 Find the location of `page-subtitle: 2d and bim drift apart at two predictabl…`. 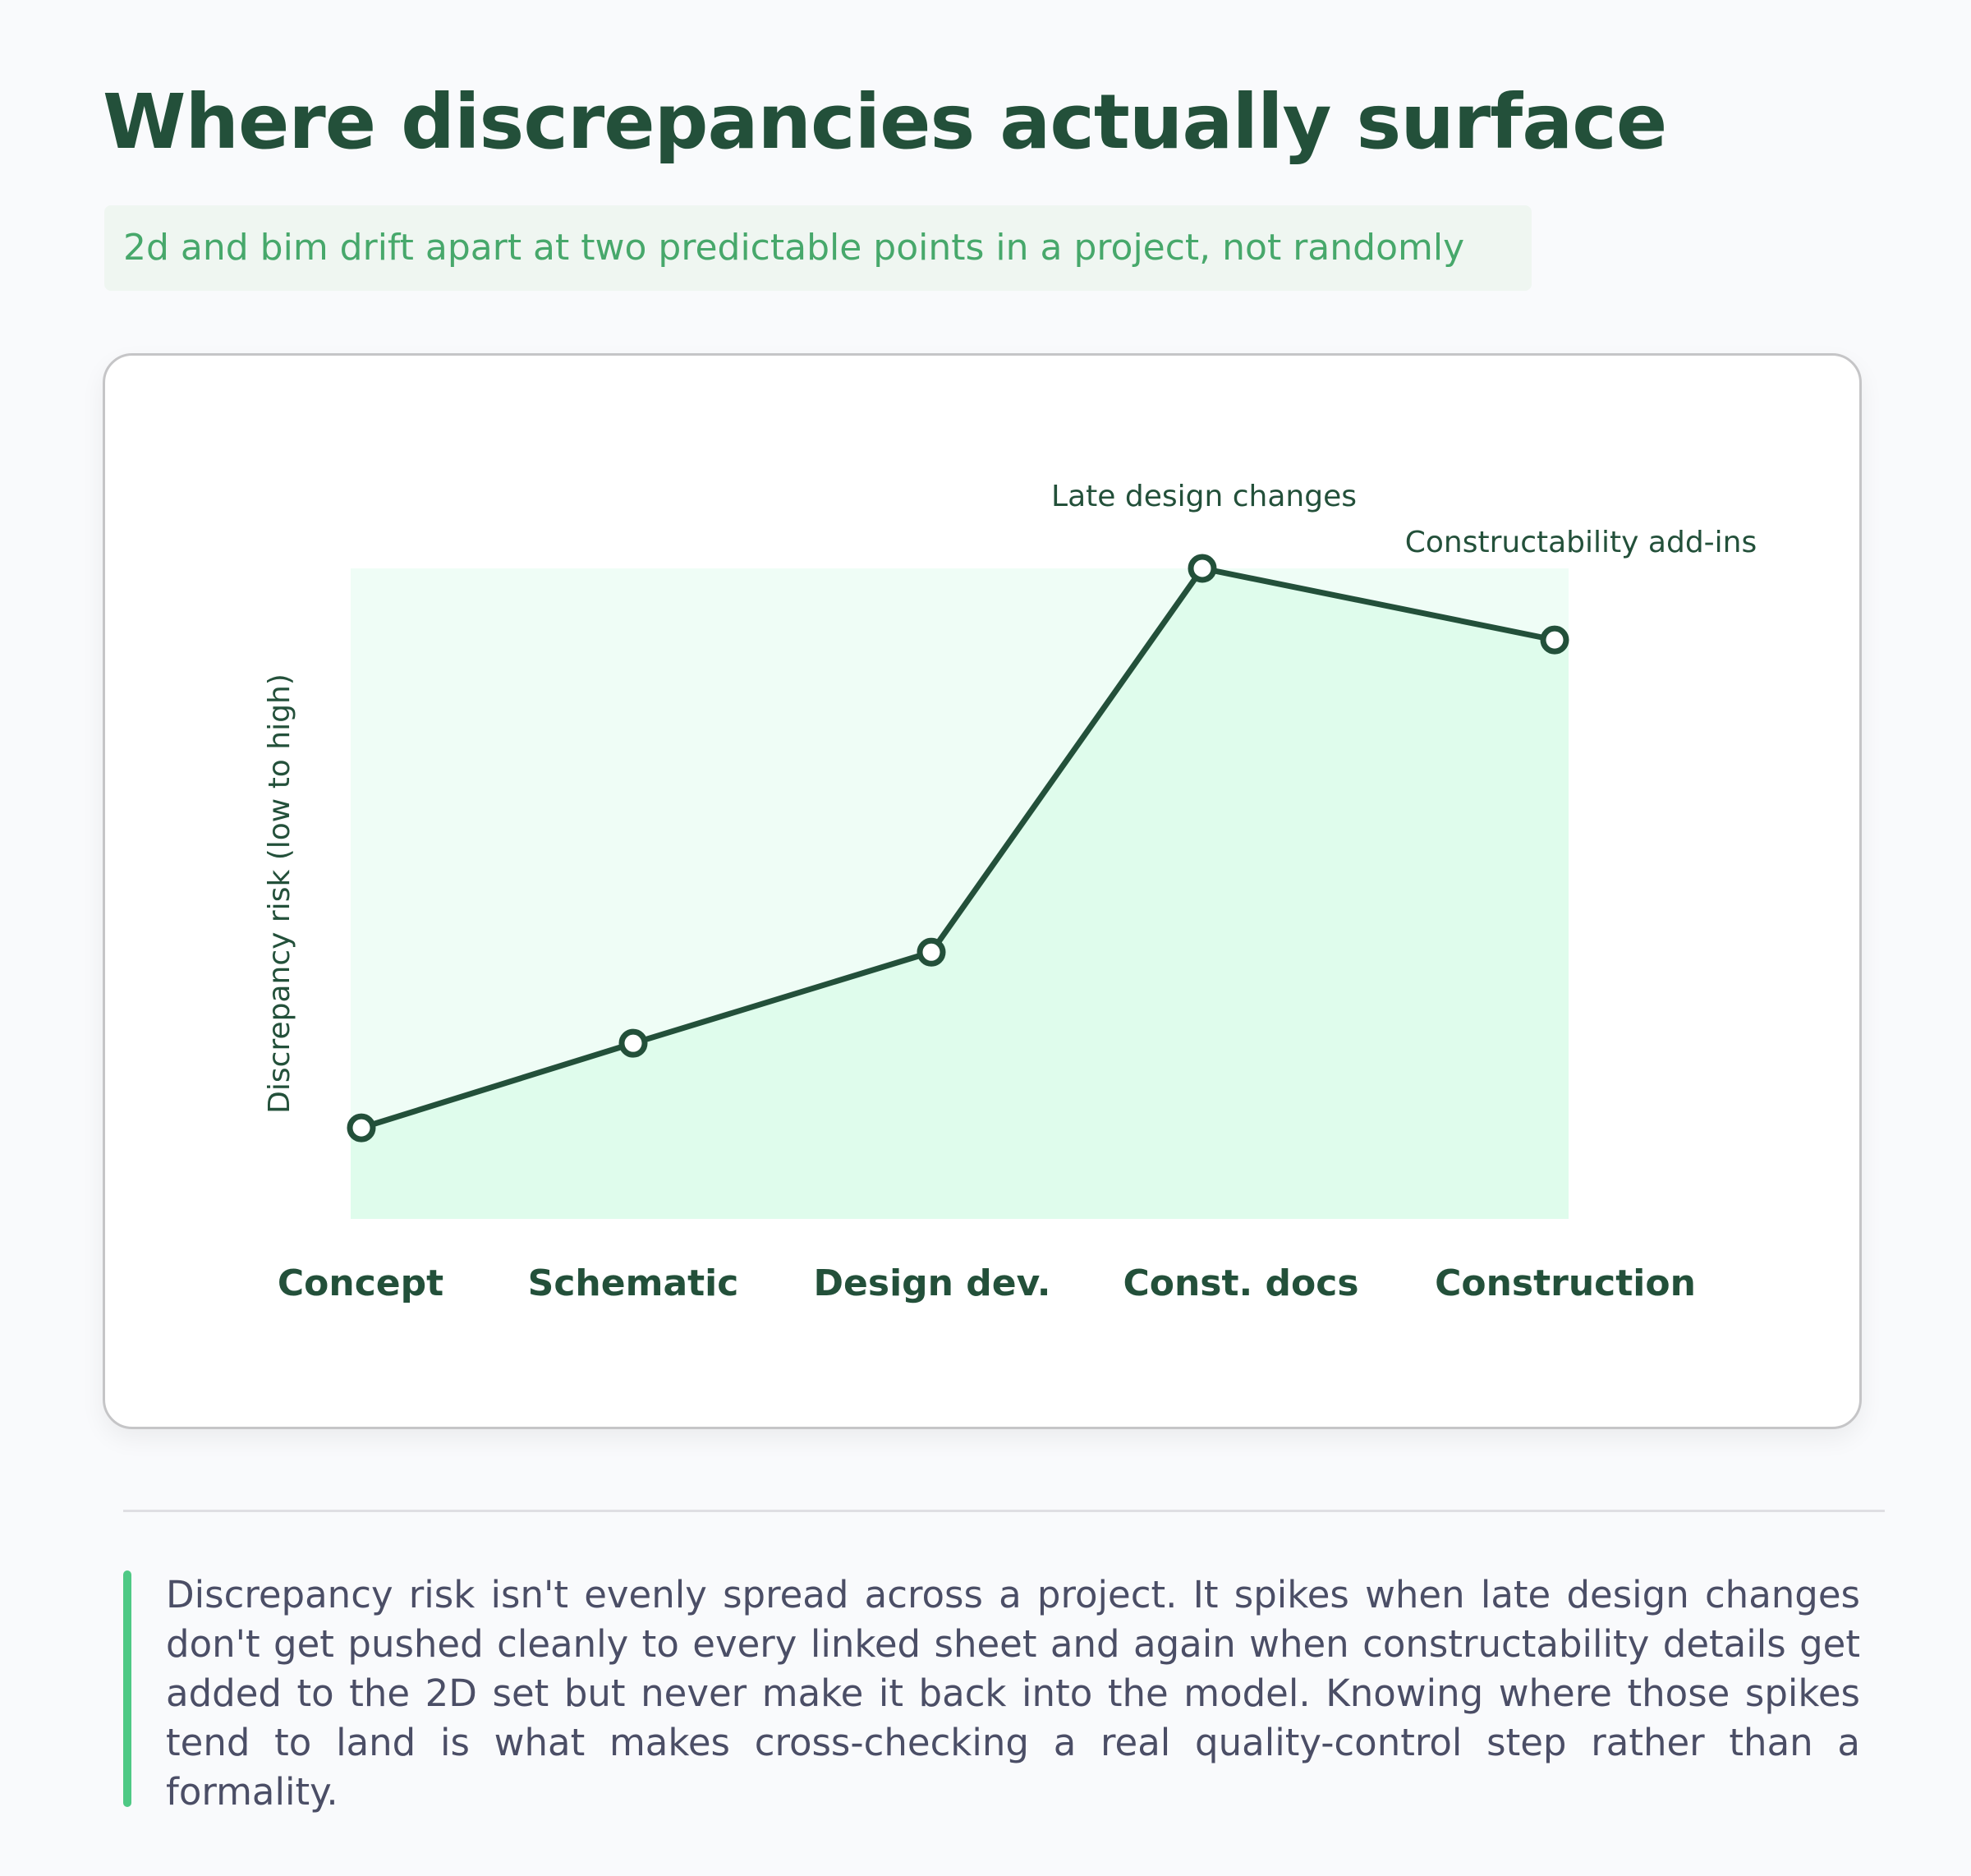

page-subtitle: 2d and bim drift apart at two predictabl… is located at coordinates (818, 248).